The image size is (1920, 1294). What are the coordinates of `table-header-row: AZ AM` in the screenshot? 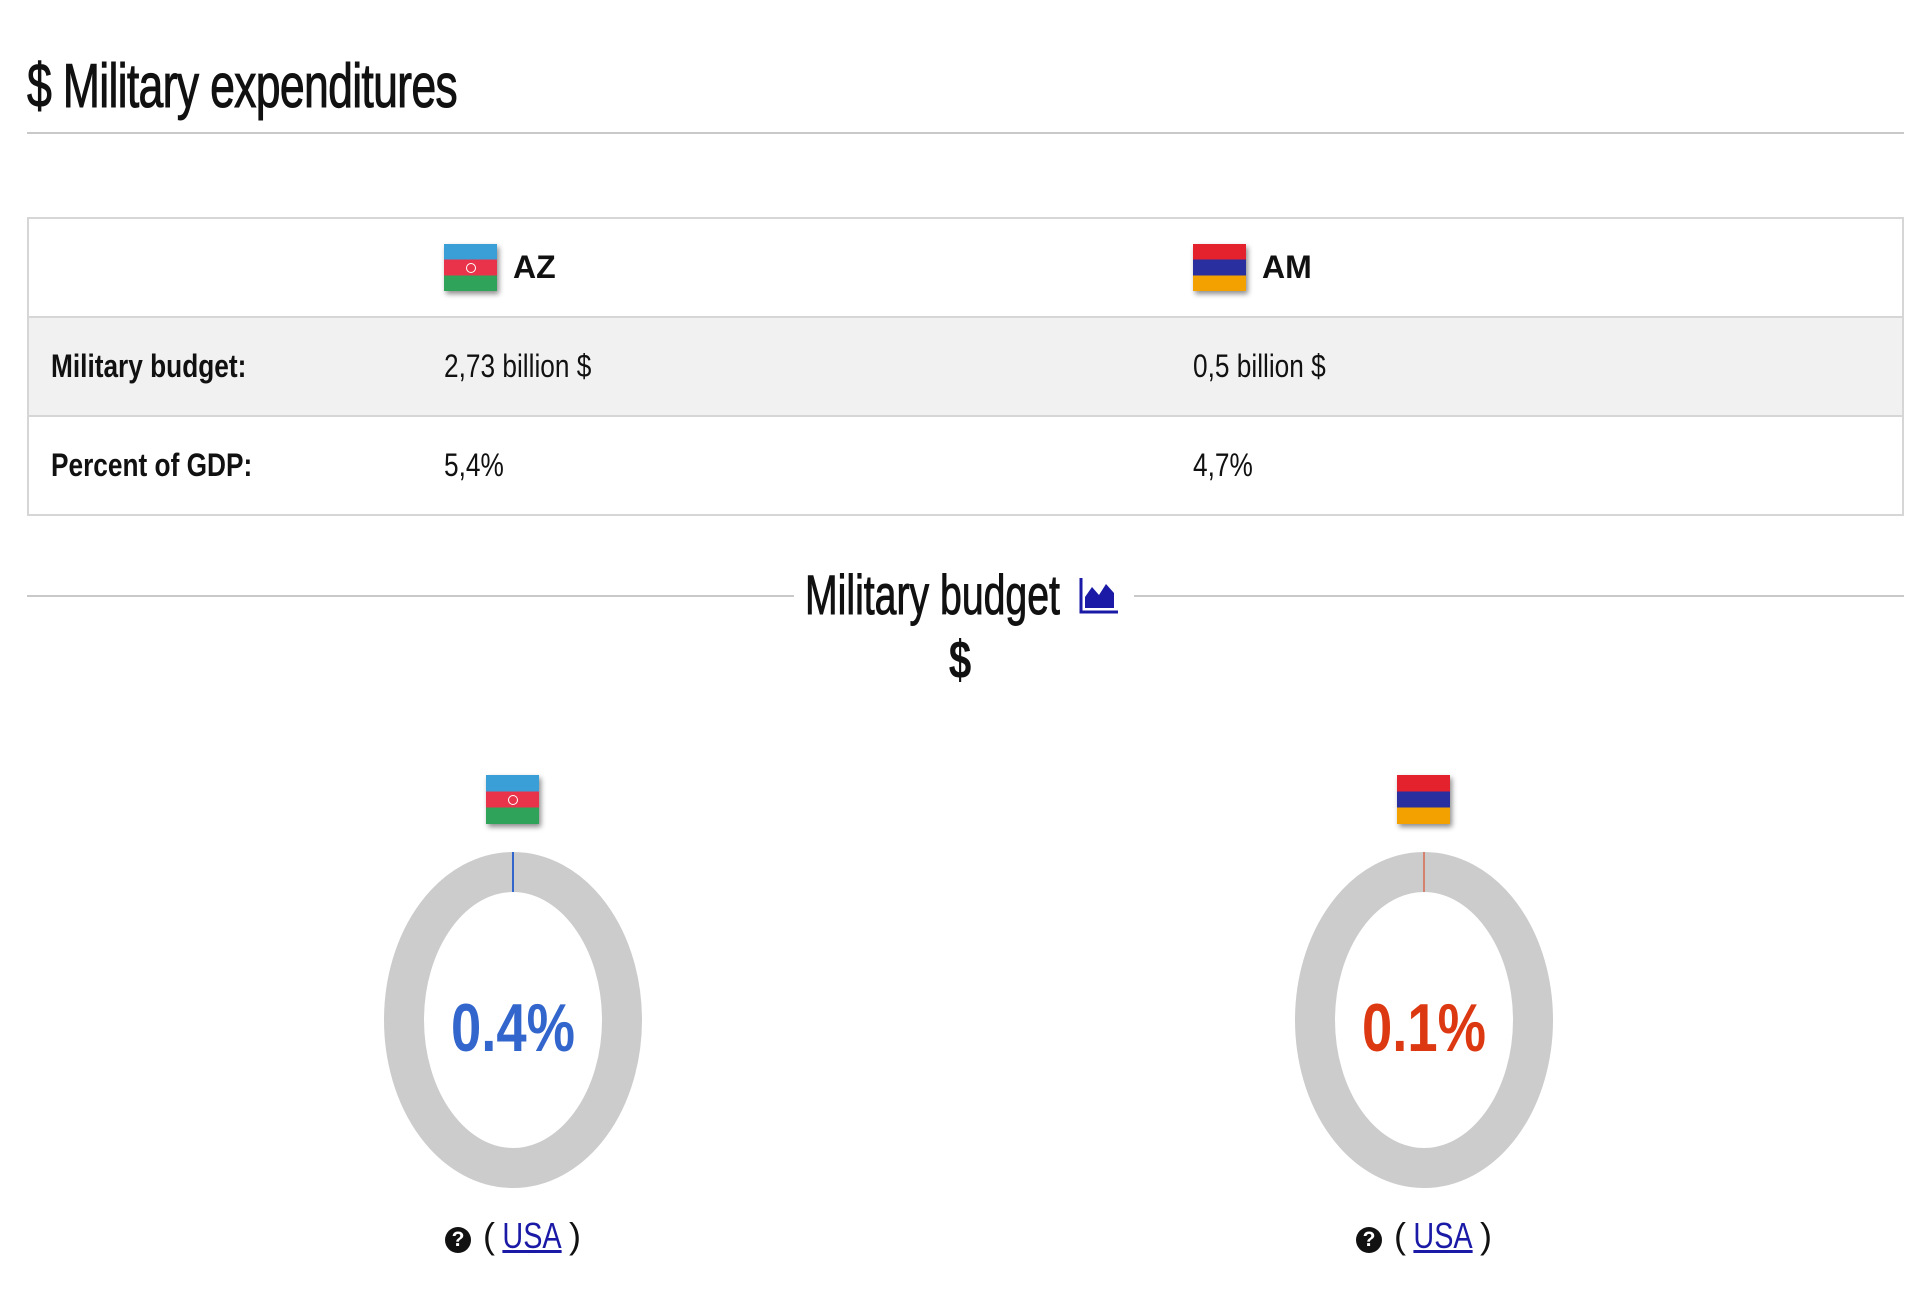 It's located at (965, 267).